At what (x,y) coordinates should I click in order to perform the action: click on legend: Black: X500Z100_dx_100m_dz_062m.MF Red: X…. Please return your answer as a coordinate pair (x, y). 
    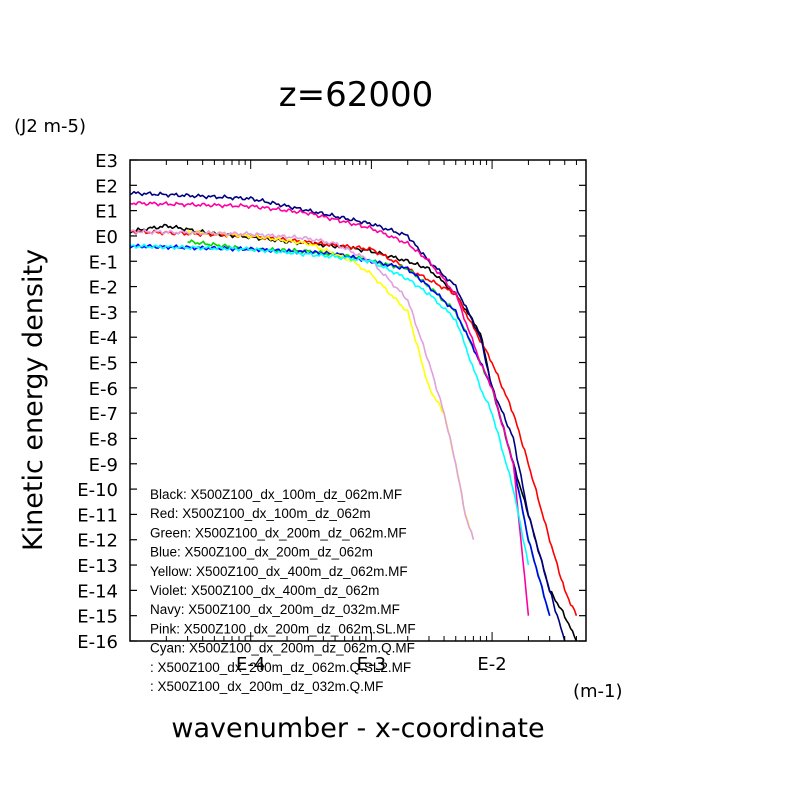
    Looking at the image, I should click on (283, 590).